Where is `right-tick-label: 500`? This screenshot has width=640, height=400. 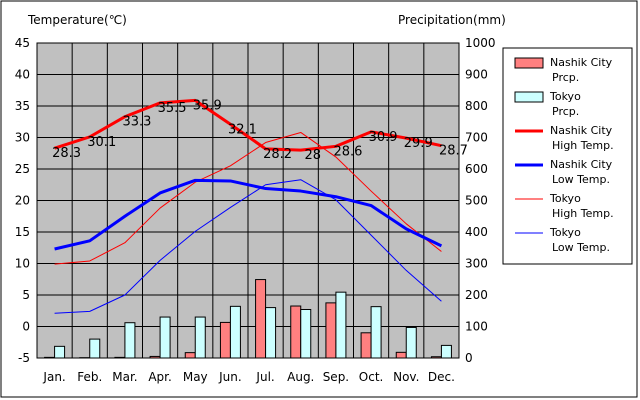 right-tick-label: 500 is located at coordinates (476, 201).